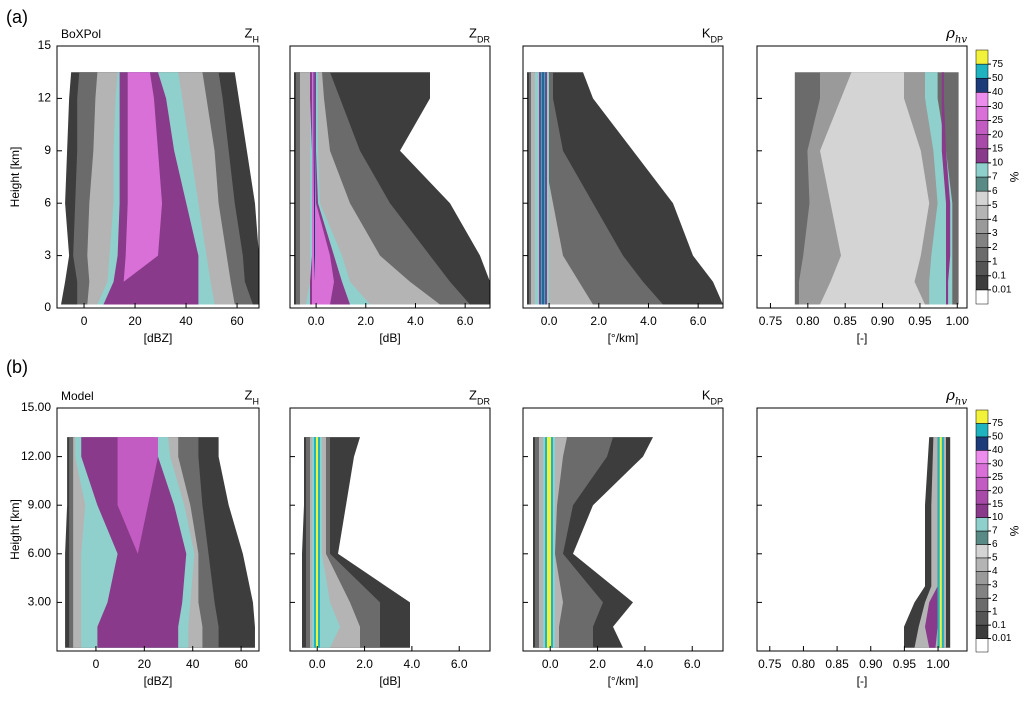  Describe the element at coordinates (1002, 290) in the screenshot. I see `colorbar-tick-label: 0.01` at that location.